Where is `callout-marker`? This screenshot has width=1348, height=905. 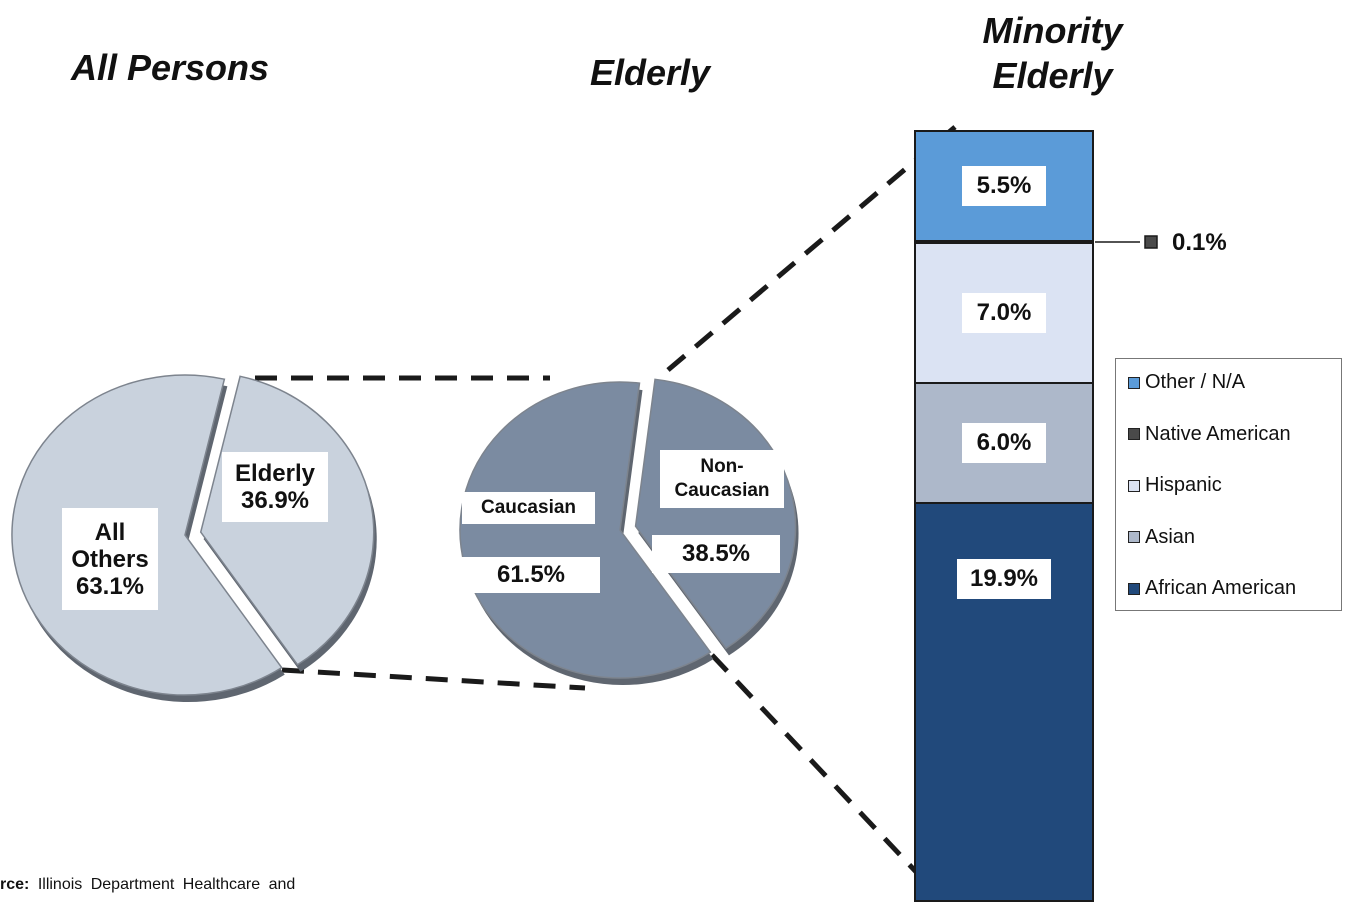 callout-marker is located at coordinates (1151, 242).